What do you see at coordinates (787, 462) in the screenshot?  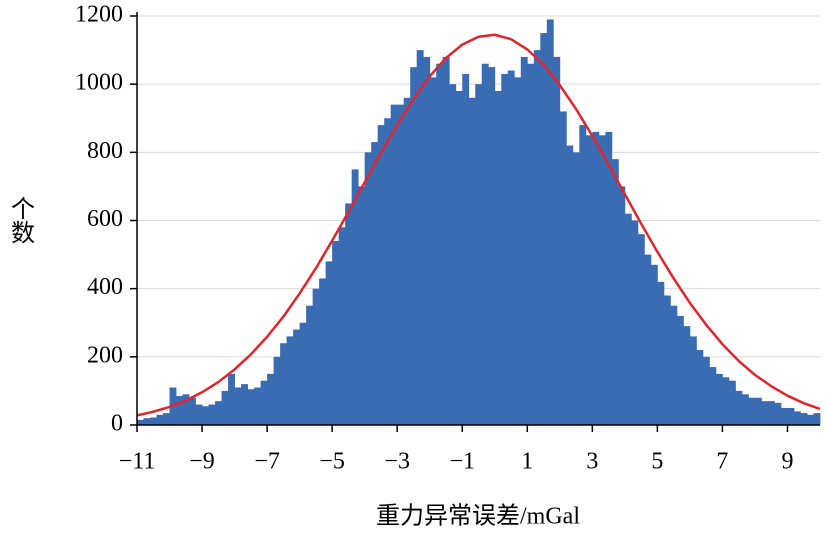 I see `x-tick-label: 9` at bounding box center [787, 462].